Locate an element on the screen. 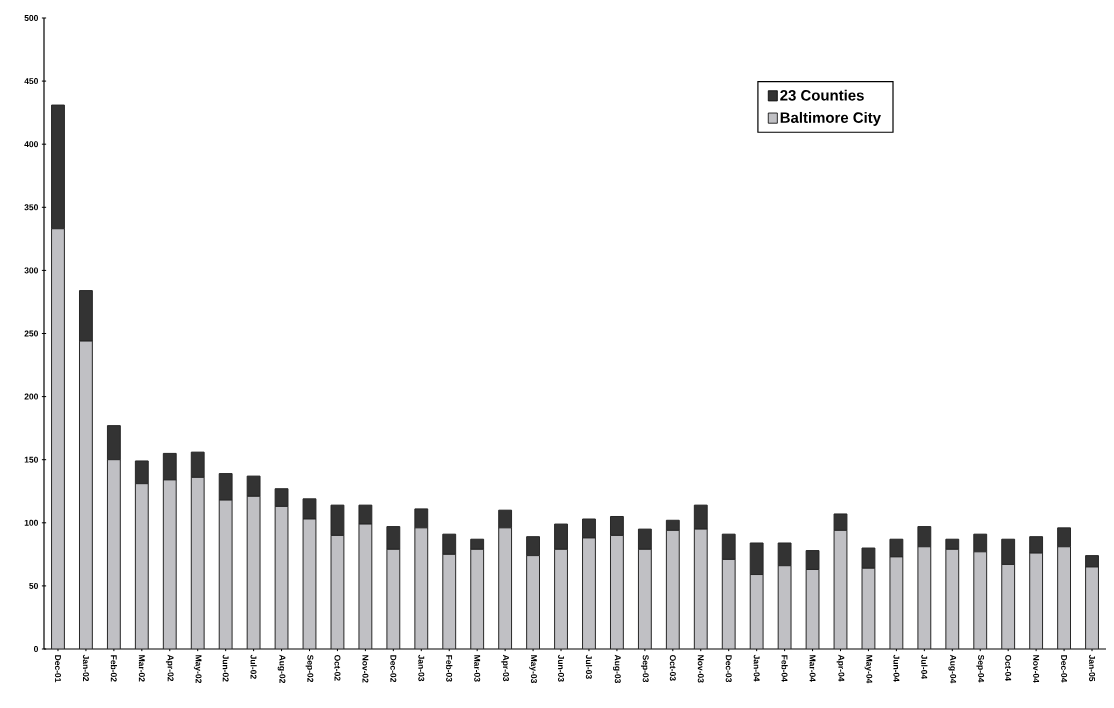 Image resolution: width=1114 pixels, height=708 pixels. y-tick-label: 200 is located at coordinates (31, 396).